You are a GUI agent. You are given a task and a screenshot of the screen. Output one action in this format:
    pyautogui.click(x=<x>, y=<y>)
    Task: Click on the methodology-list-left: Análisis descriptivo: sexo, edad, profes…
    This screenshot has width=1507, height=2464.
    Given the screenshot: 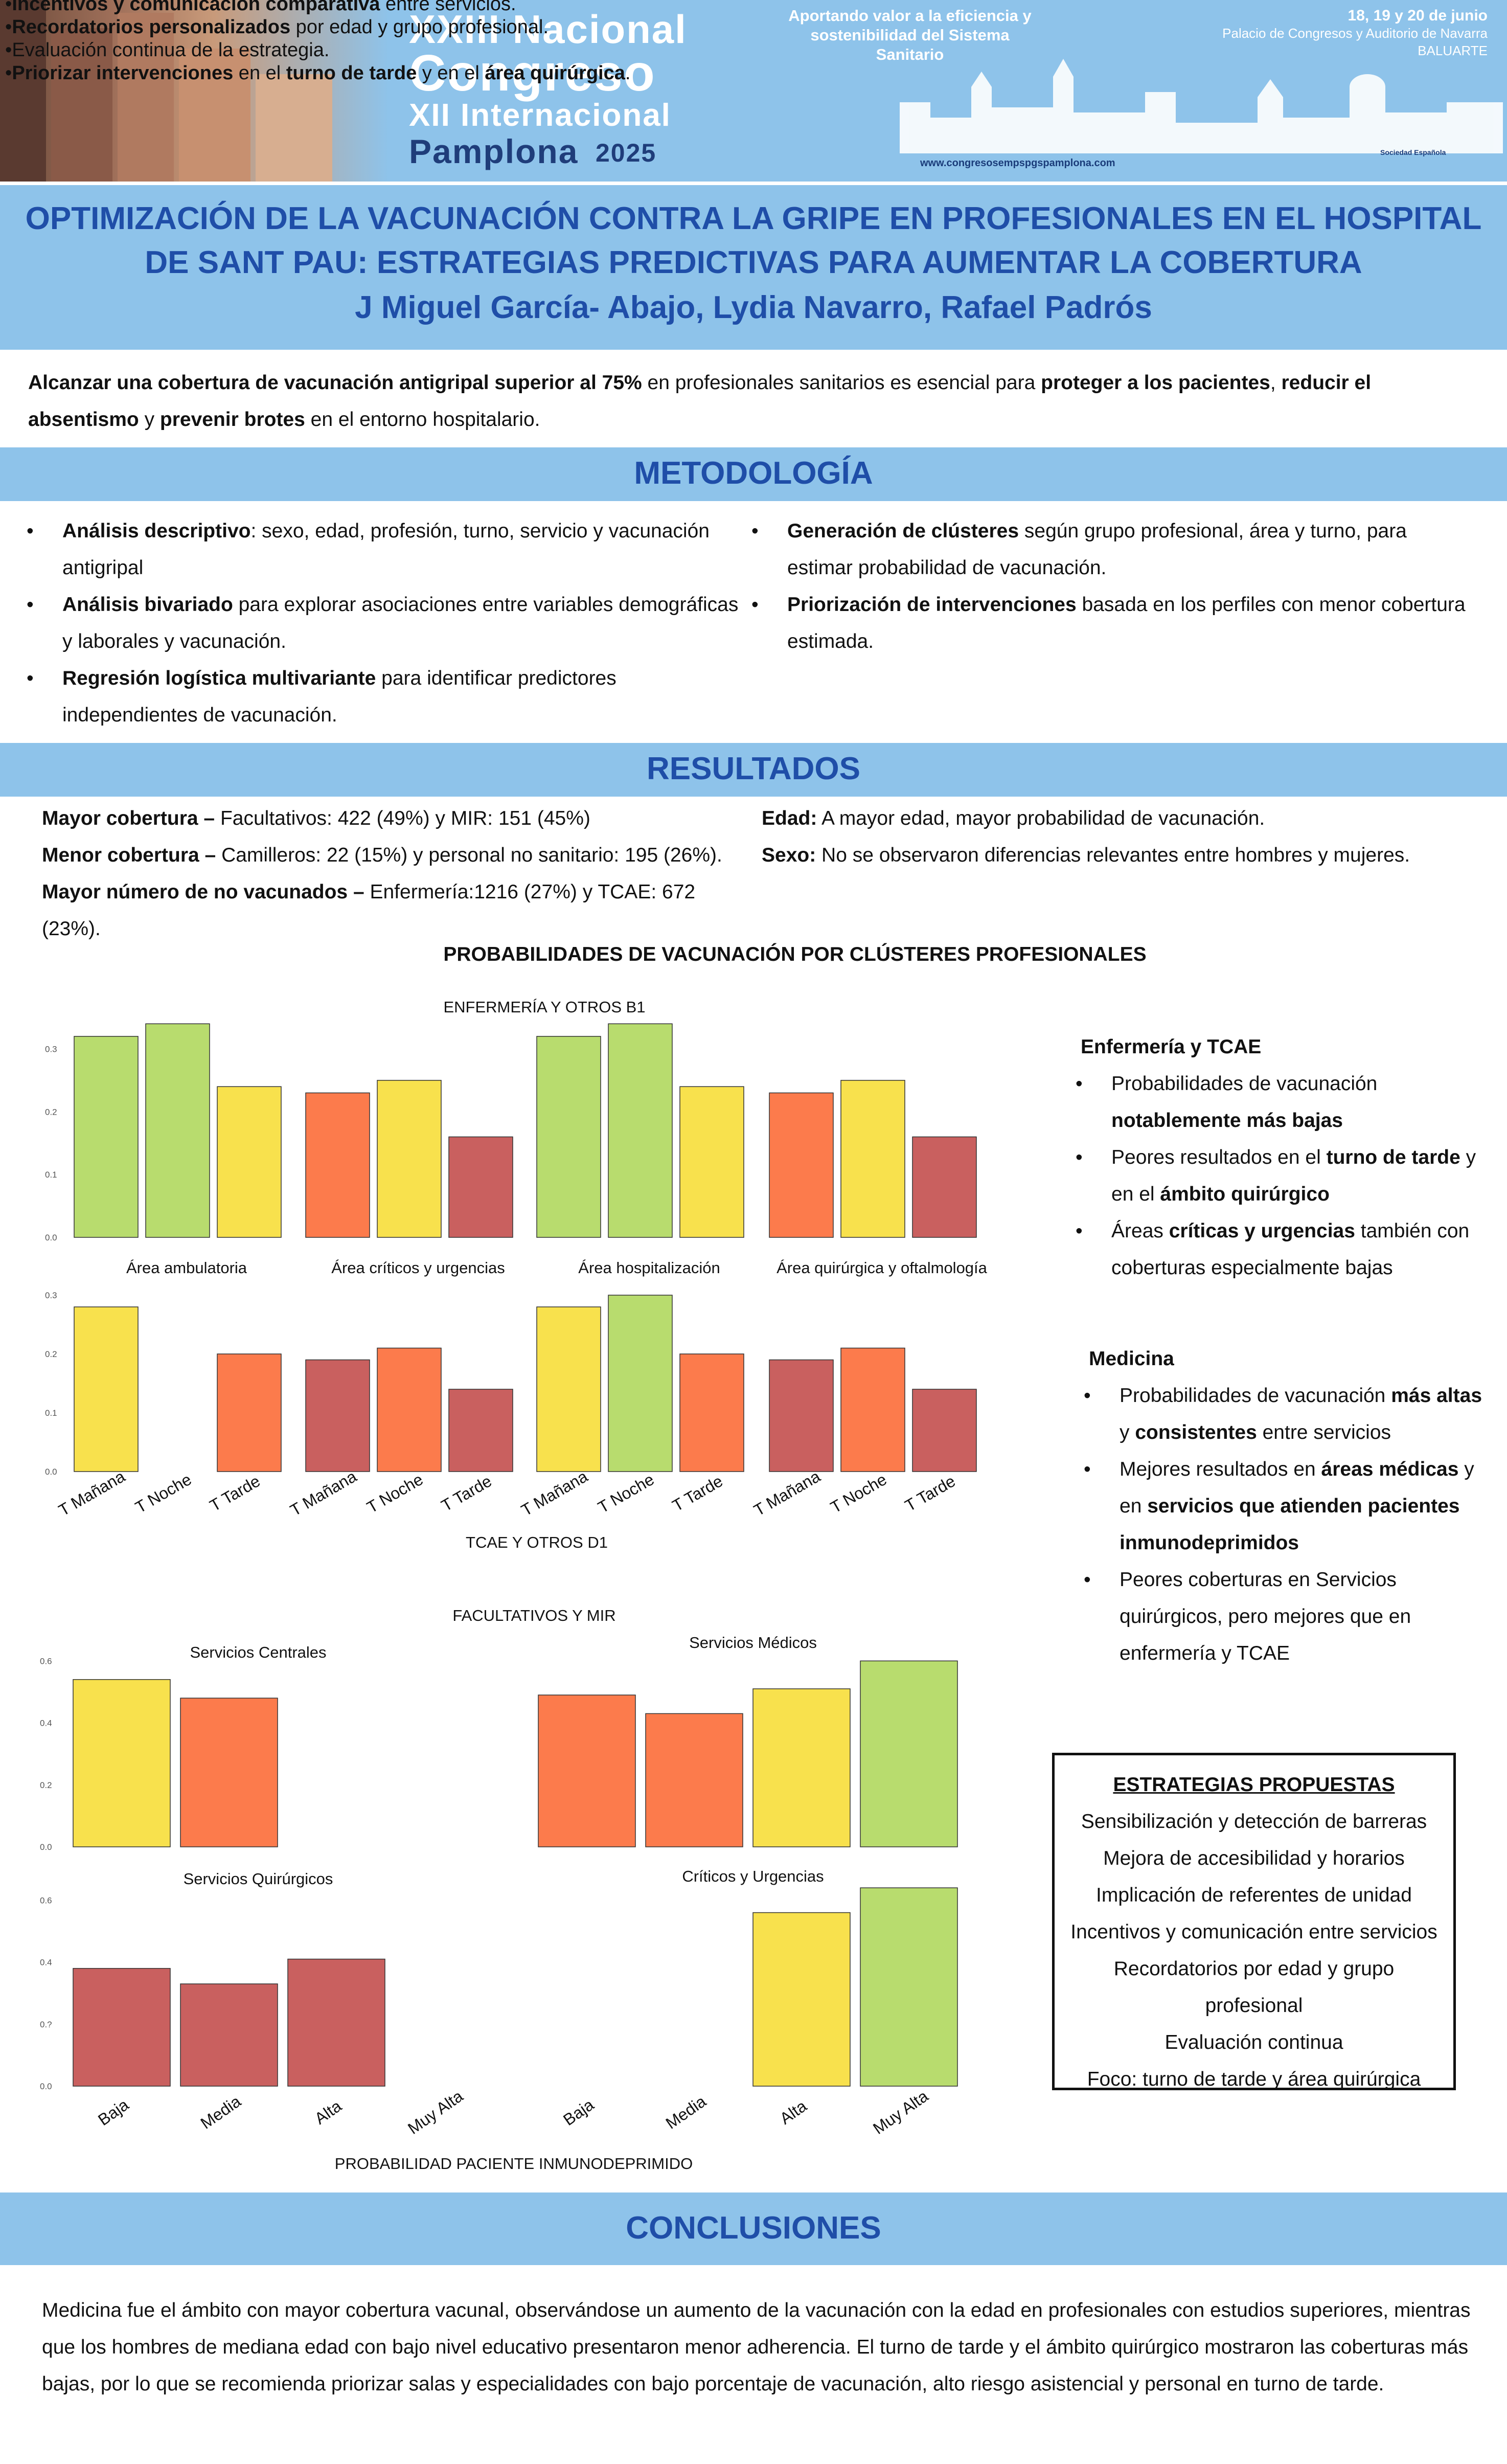 What is the action you would take?
    pyautogui.click(x=384, y=623)
    